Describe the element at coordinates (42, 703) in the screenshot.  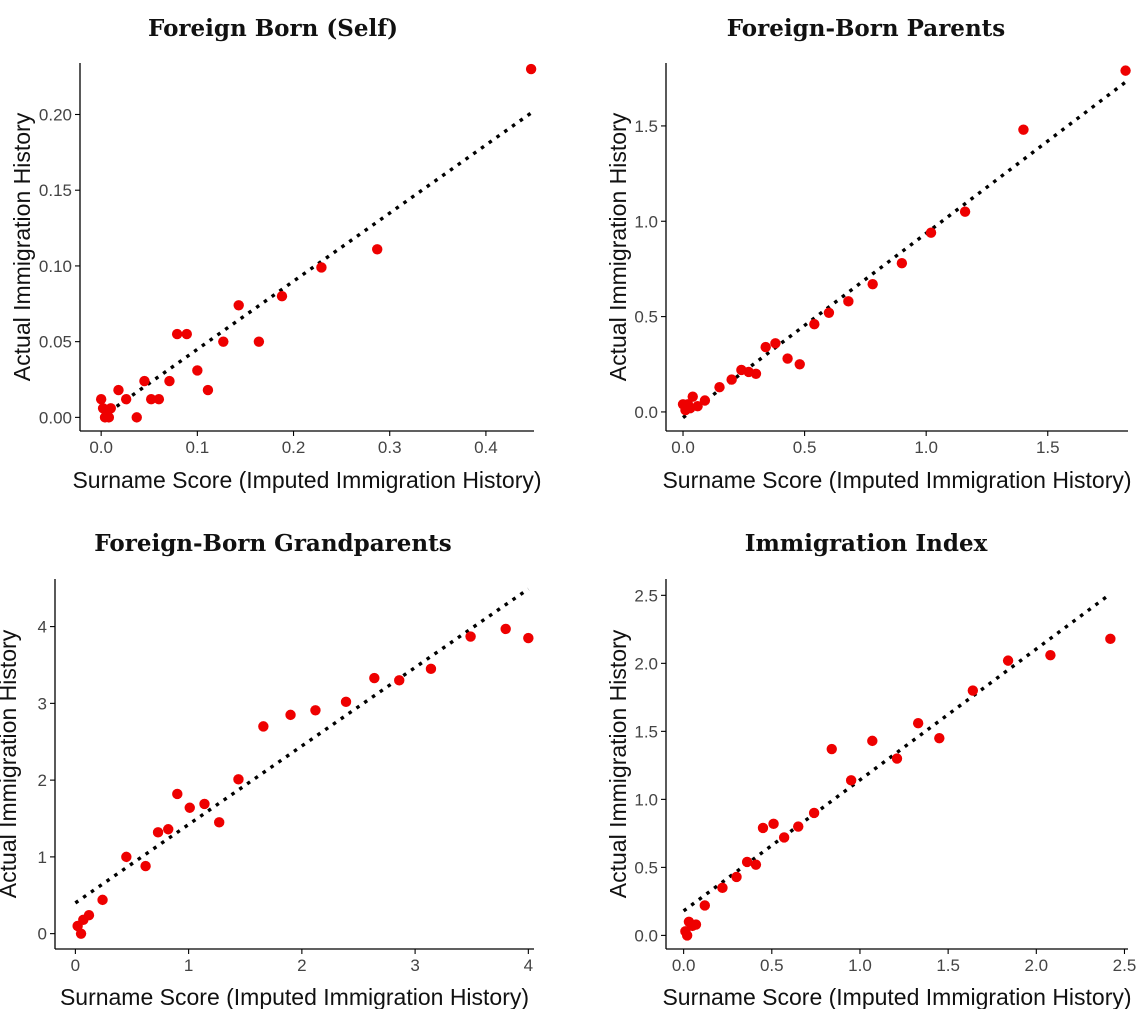
I see `y-tick-label: 3` at that location.